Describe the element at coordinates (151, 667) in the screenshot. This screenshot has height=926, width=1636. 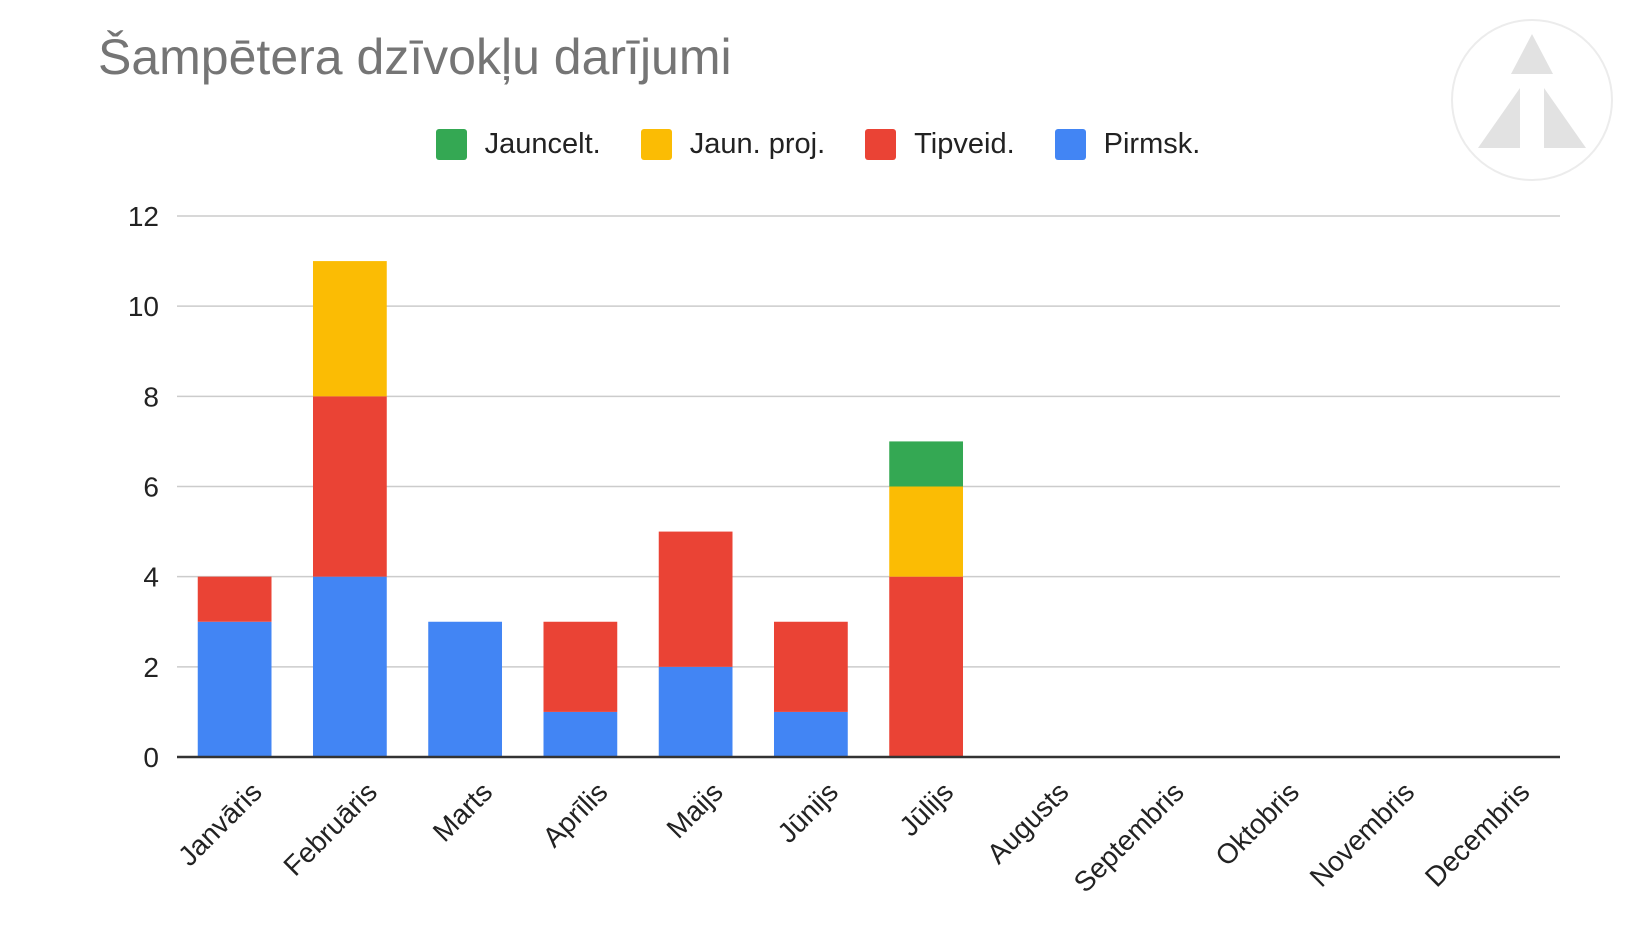
I see `y-tick-label: 2` at that location.